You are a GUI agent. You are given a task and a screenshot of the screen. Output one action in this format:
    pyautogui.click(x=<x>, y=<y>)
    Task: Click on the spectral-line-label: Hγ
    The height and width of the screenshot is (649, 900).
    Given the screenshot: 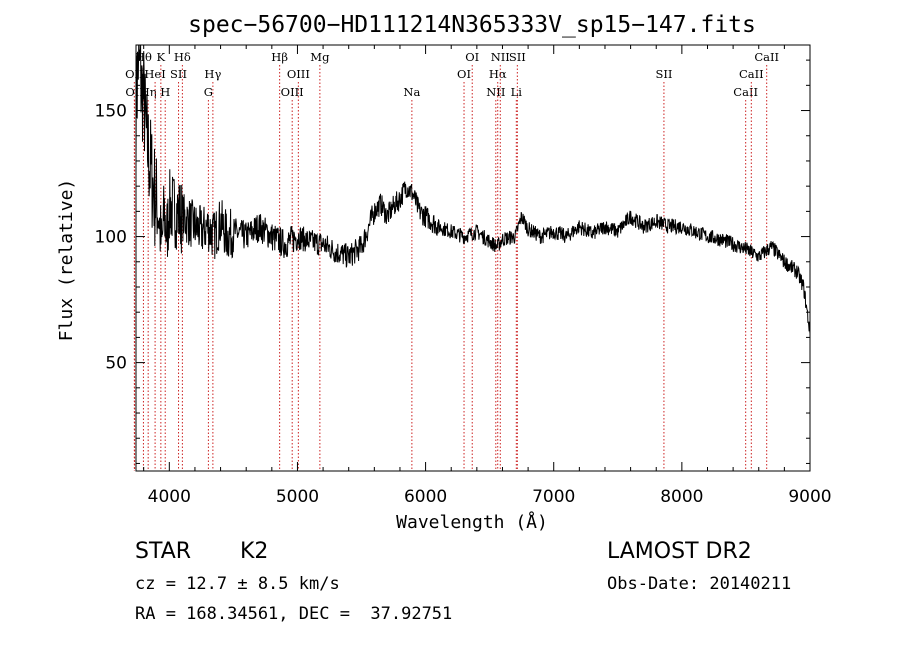 What is the action you would take?
    pyautogui.click(x=212, y=74)
    